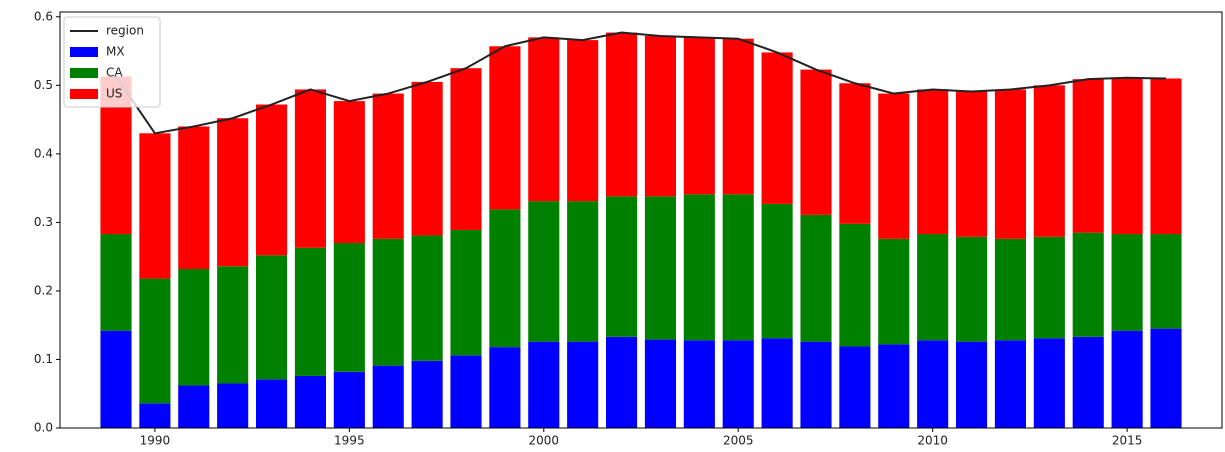  What do you see at coordinates (349, 441) in the screenshot?
I see `x-tick-label: 1995` at bounding box center [349, 441].